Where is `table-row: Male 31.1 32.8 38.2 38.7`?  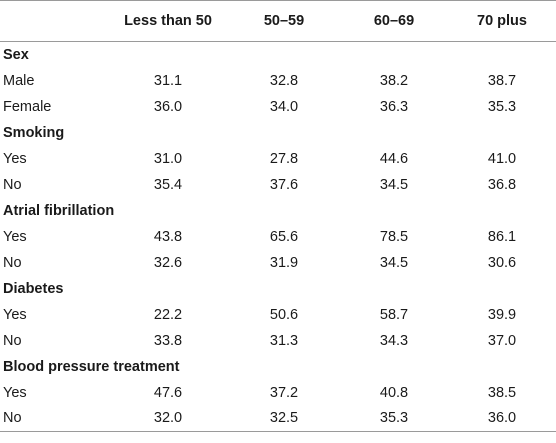 table-row: Male 31.1 32.8 38.2 38.7 is located at coordinates (278, 81).